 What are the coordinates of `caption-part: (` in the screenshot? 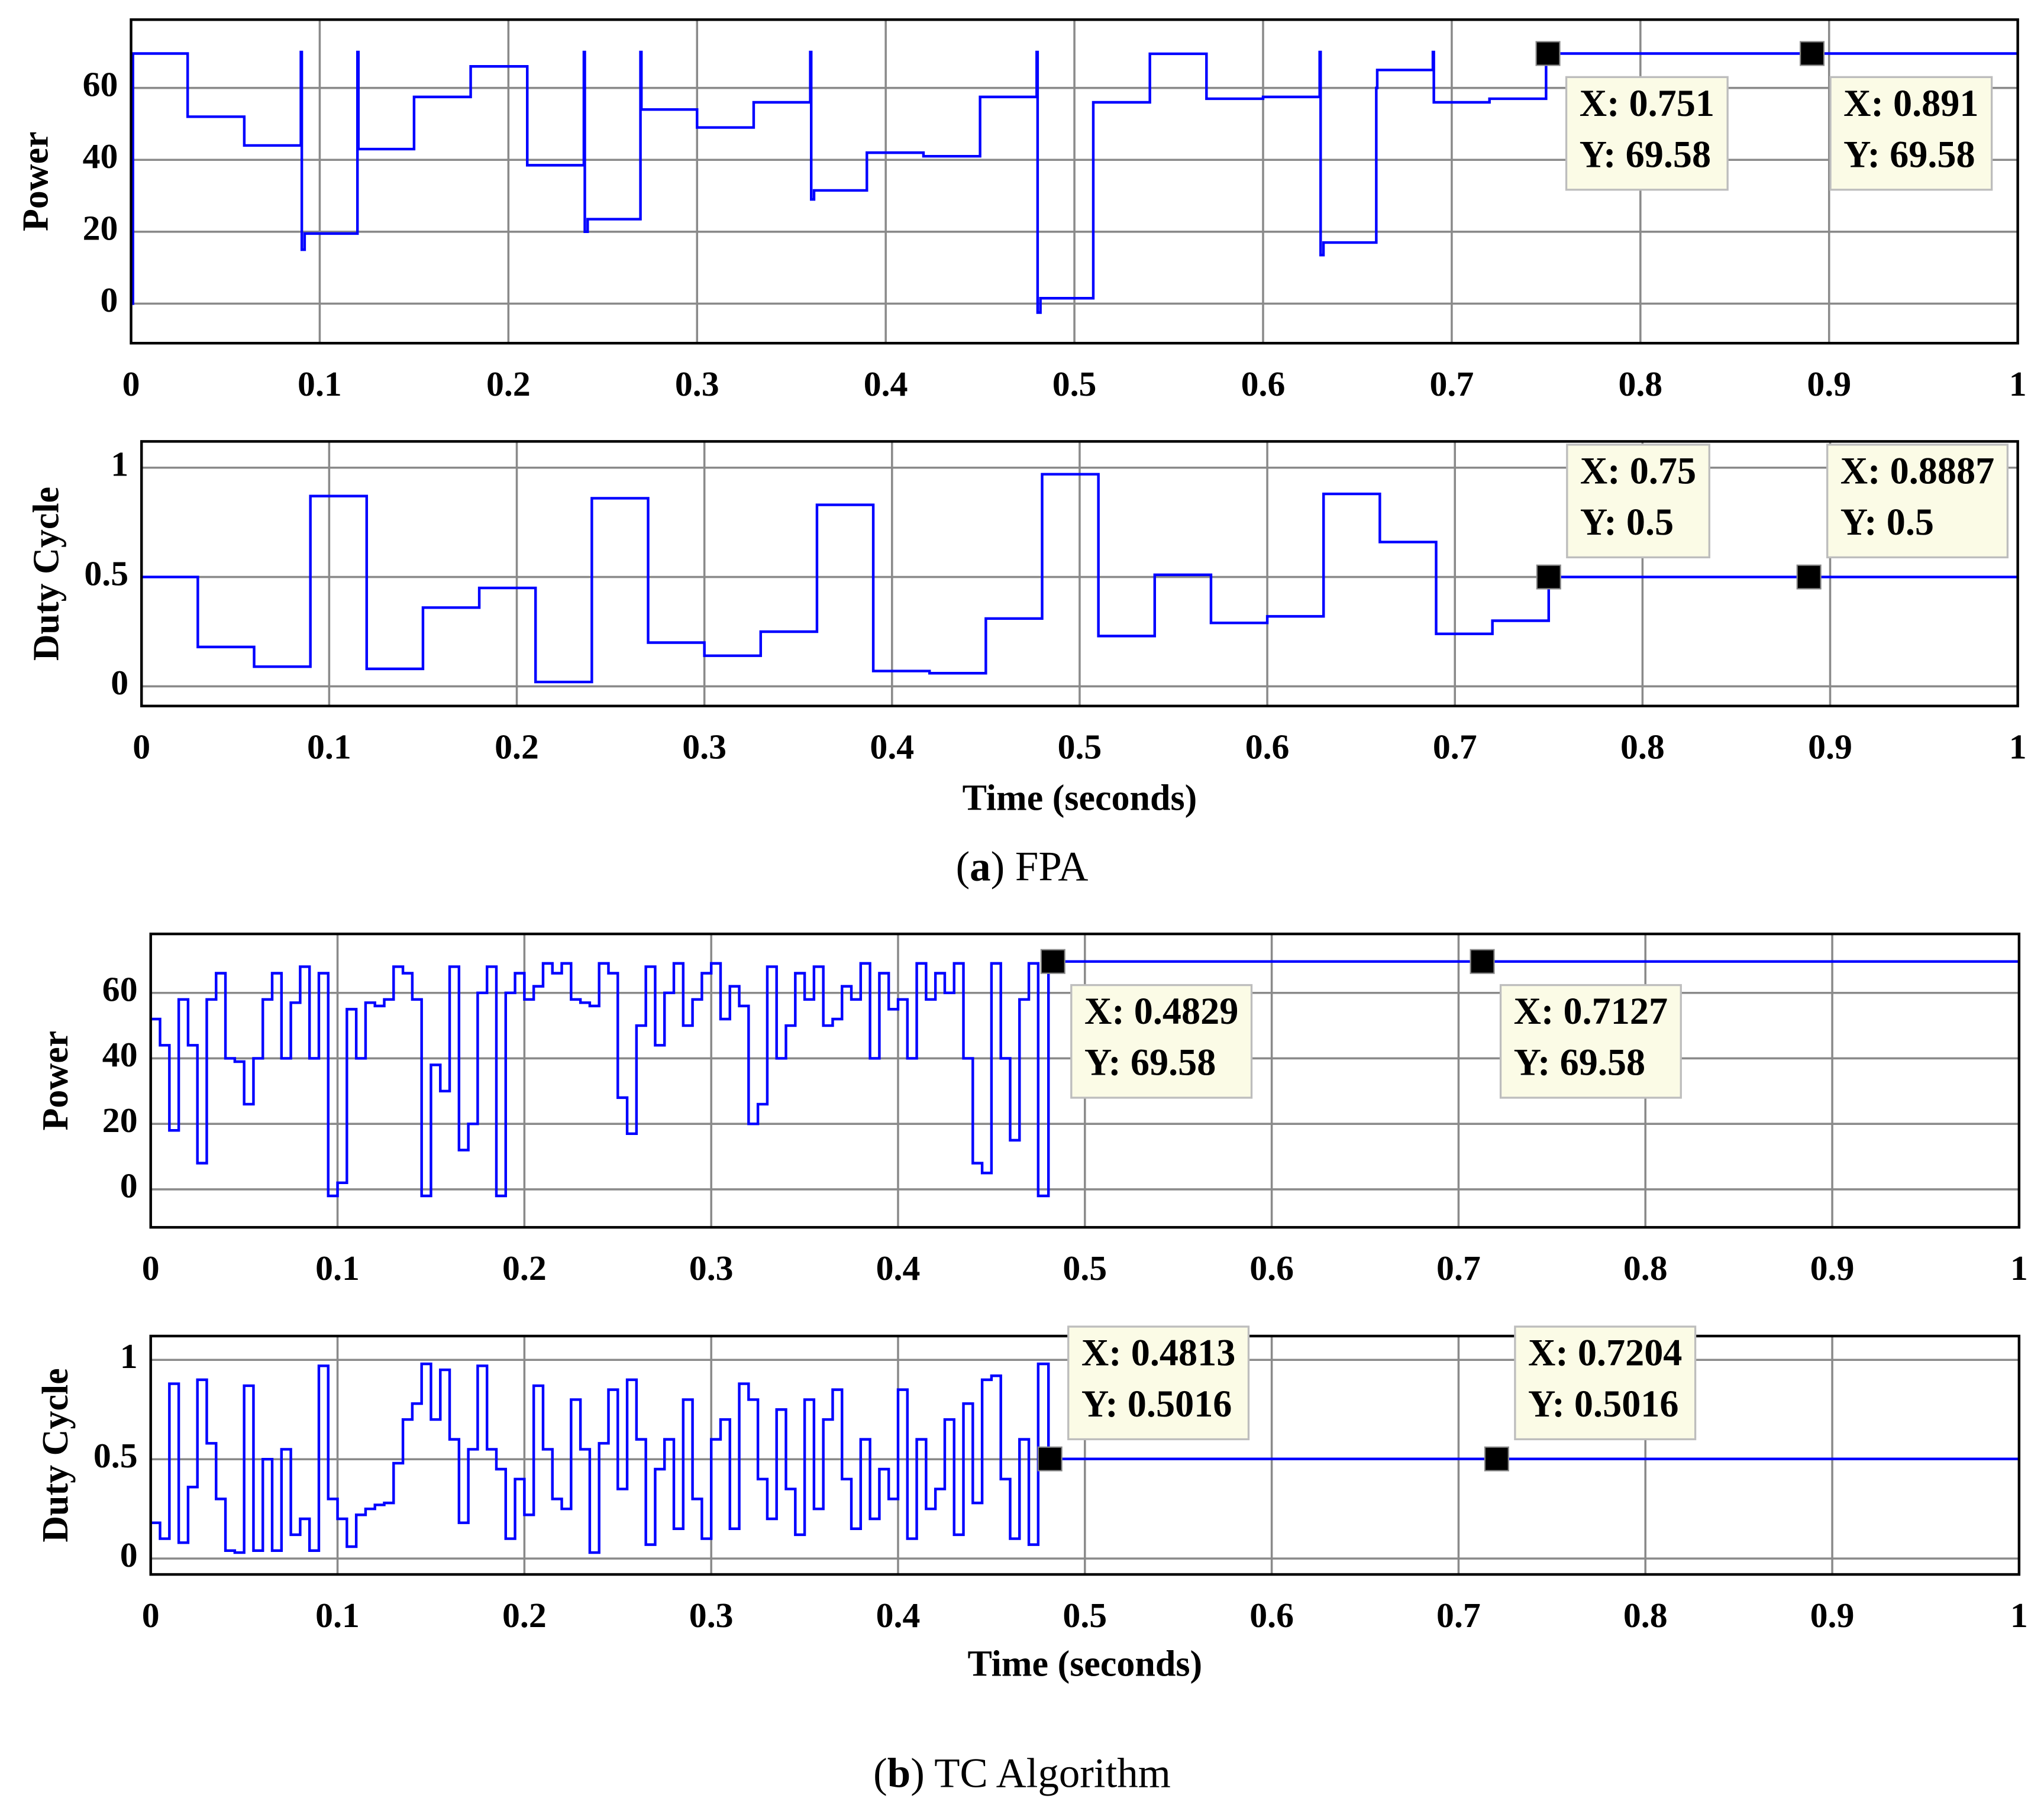 It's located at (963, 867).